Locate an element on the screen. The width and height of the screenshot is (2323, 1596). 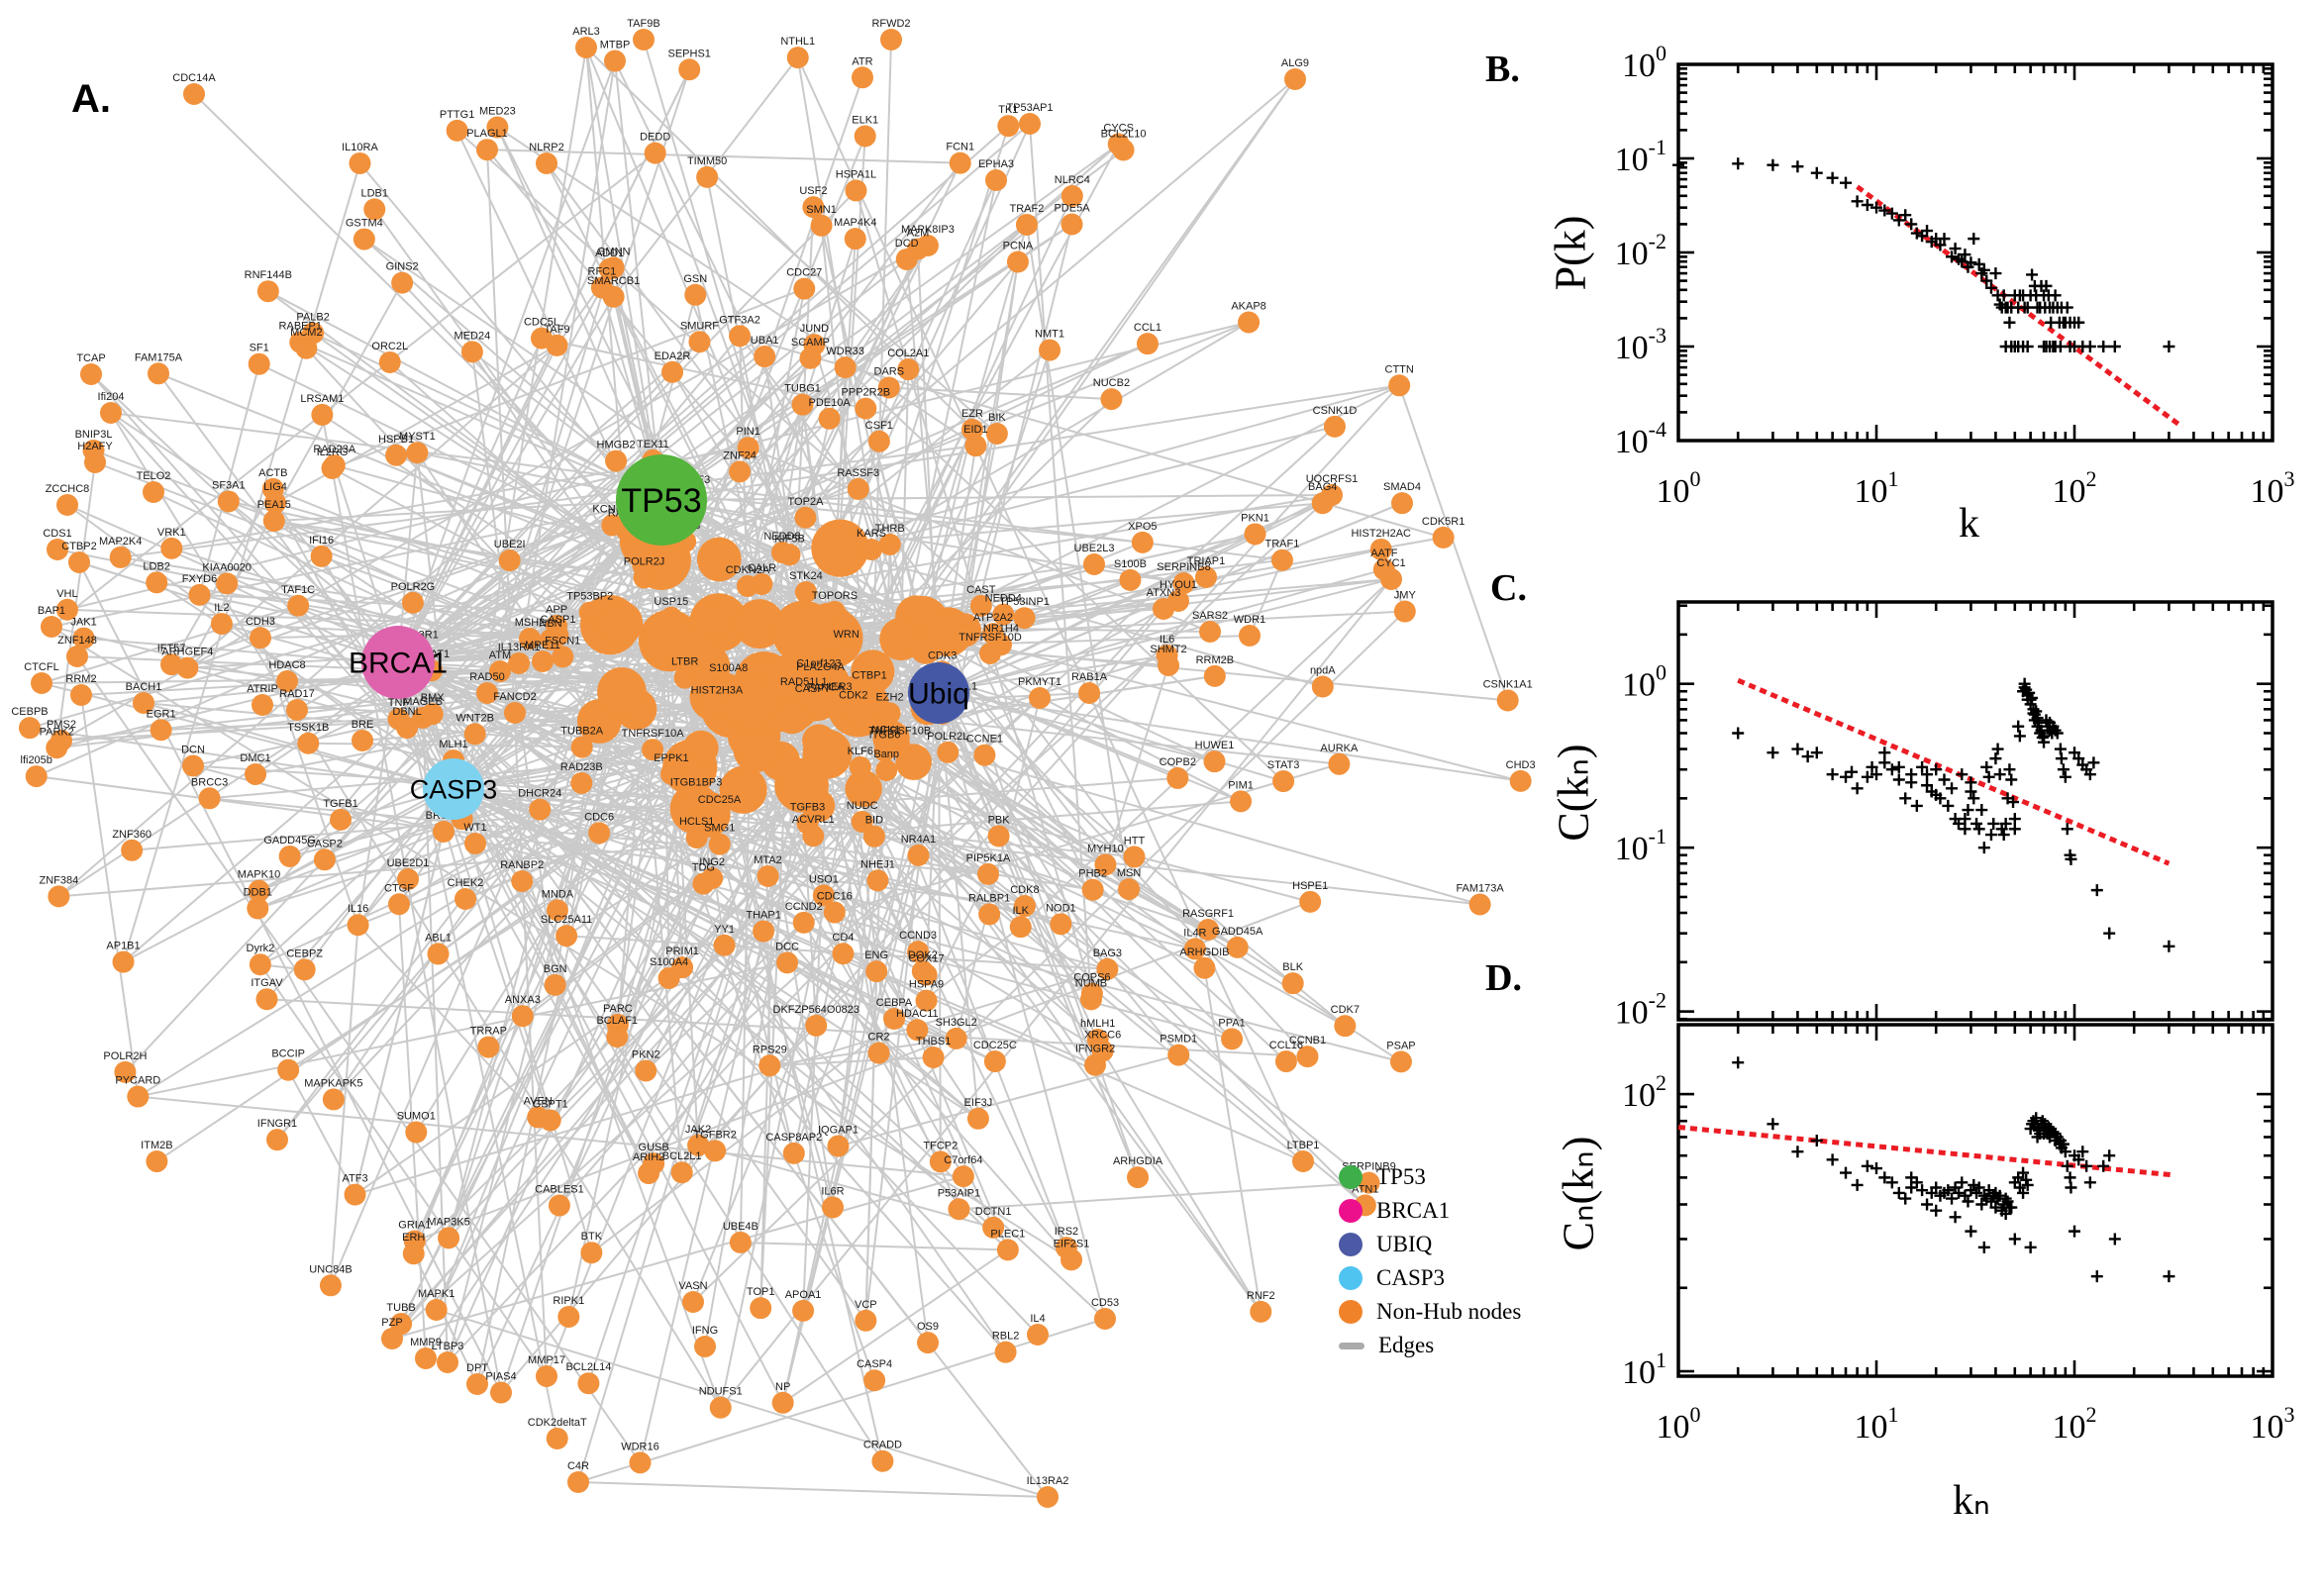
x-tick-label: 102 is located at coordinates (2075, 1424).